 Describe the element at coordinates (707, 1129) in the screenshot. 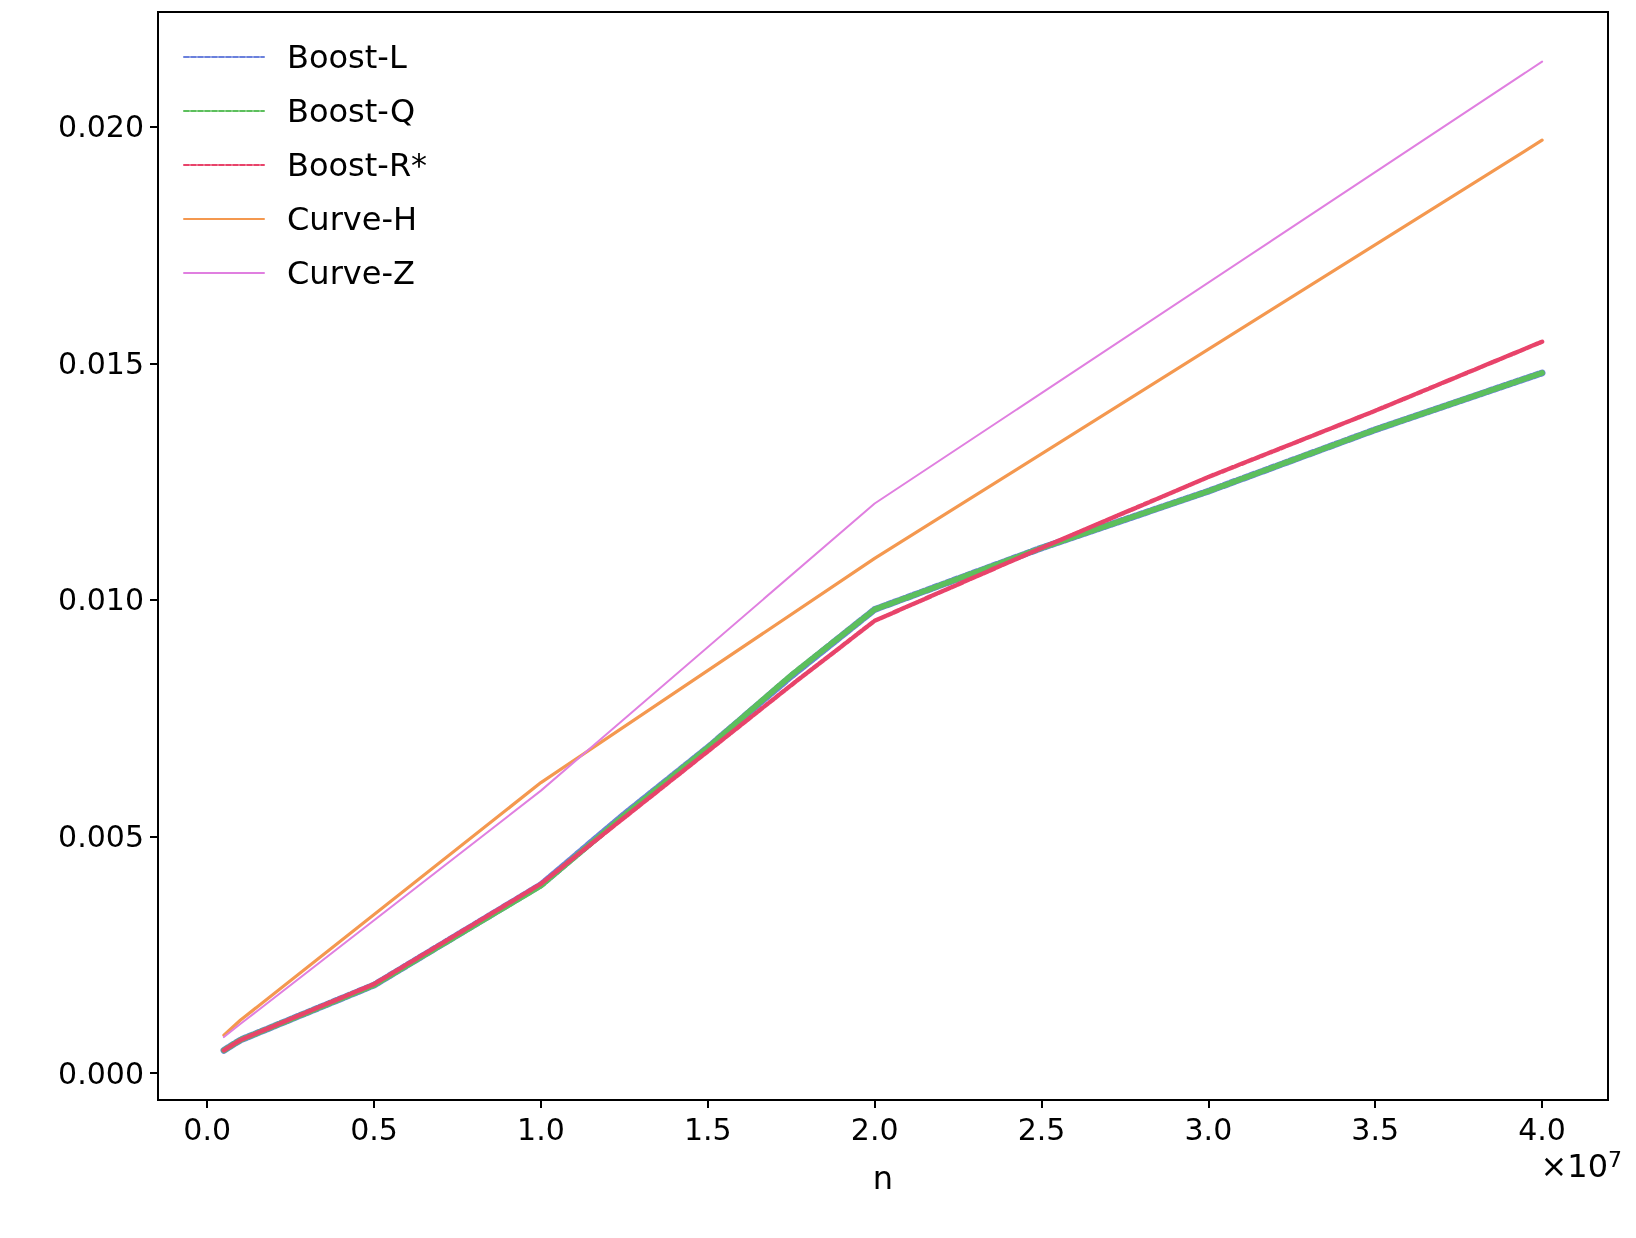

I see `x-tick-label: 1.5` at that location.